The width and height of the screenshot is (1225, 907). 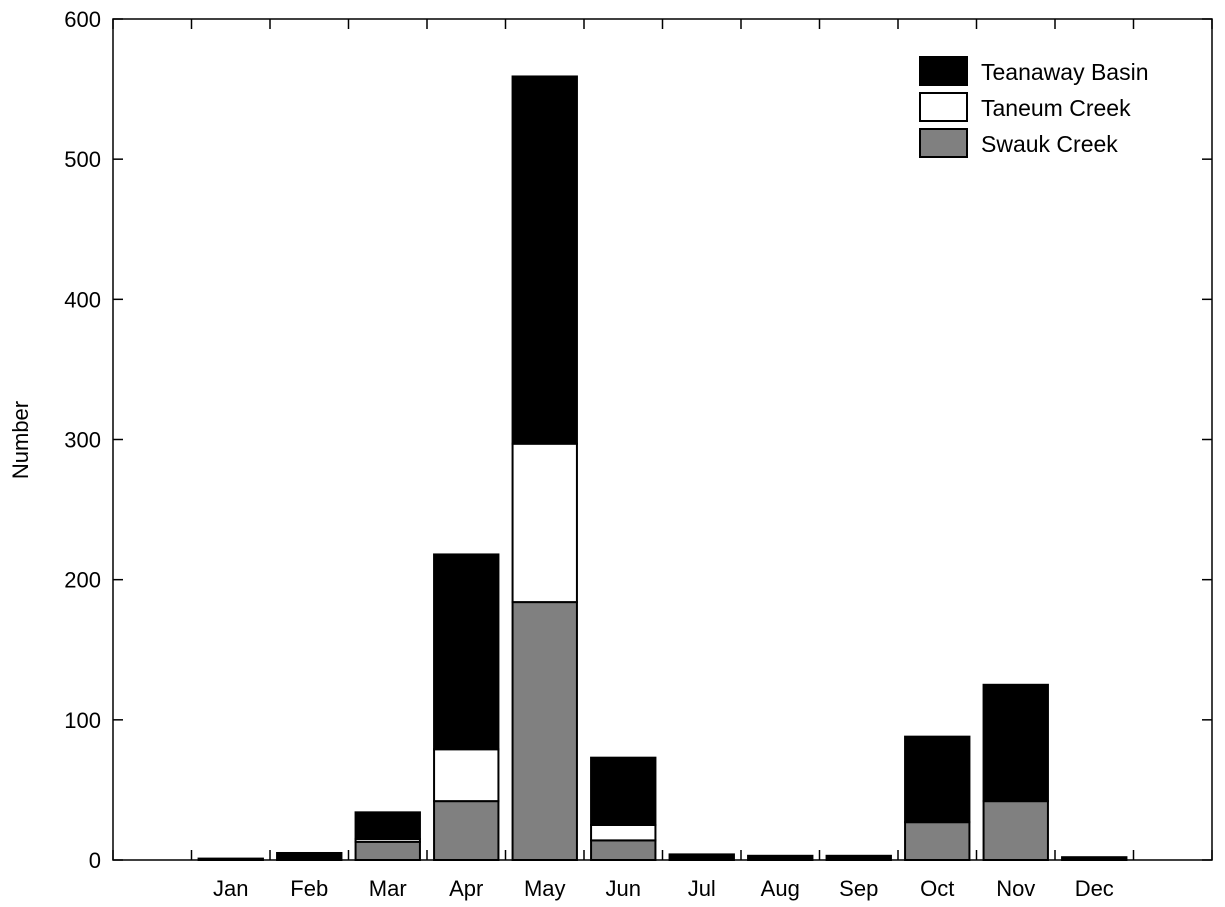 What do you see at coordinates (544, 260) in the screenshot?
I see `bar-segment-teanaway-basin-may` at bounding box center [544, 260].